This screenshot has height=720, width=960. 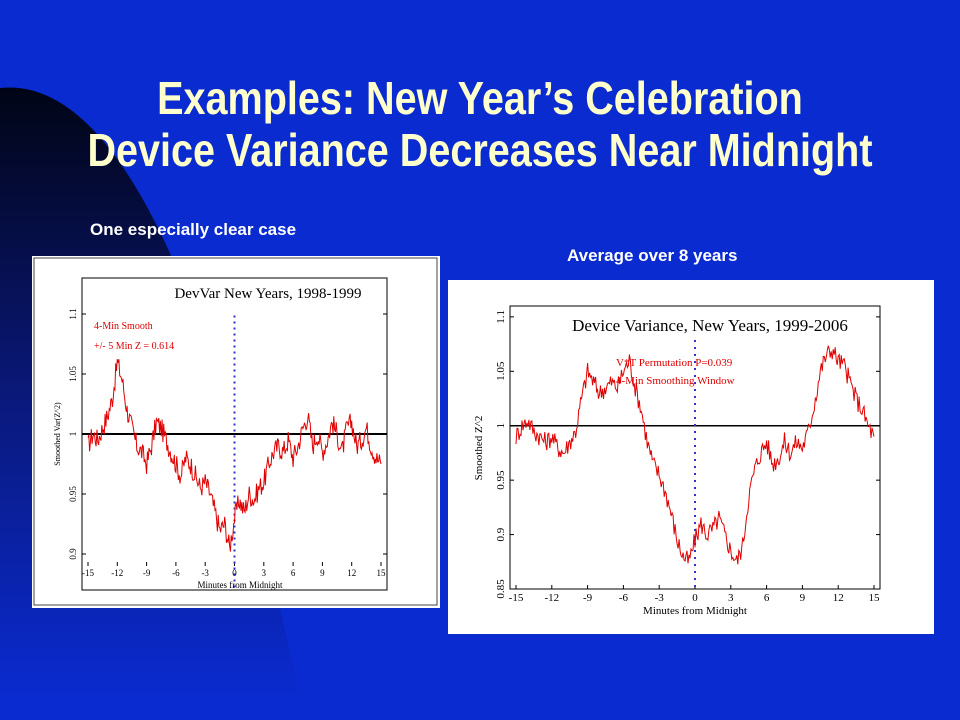 What do you see at coordinates (57, 434) in the screenshot?
I see `y-axis-label: Smoothed Var(Z^2)` at bounding box center [57, 434].